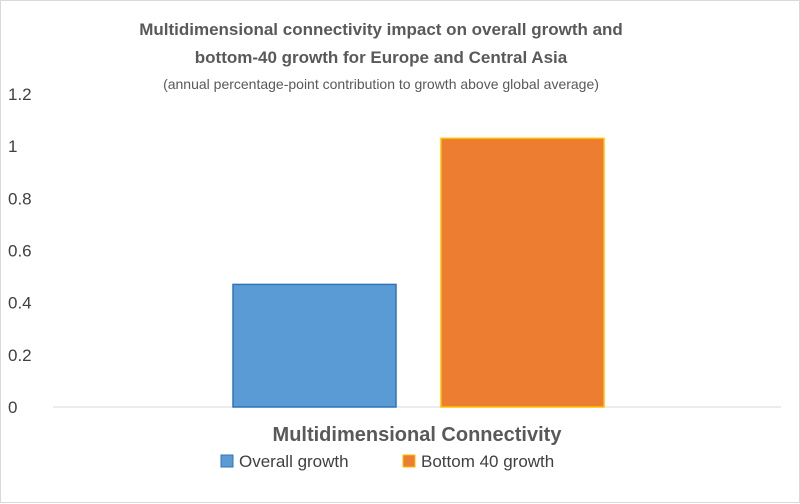  Describe the element at coordinates (522, 272) in the screenshot. I see `bar-bottom-40-growth` at that location.